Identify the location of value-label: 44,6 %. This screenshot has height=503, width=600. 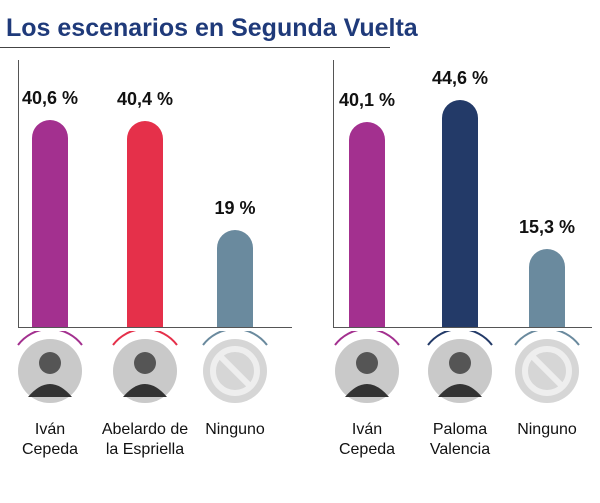
(460, 77).